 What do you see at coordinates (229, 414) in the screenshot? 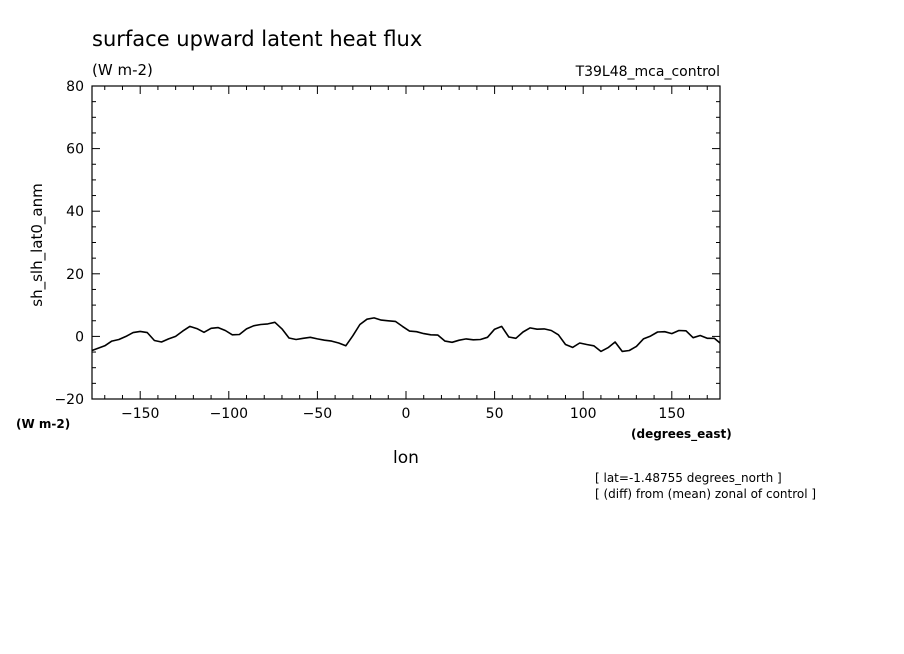
I see `x-tick-label: −100` at bounding box center [229, 414].